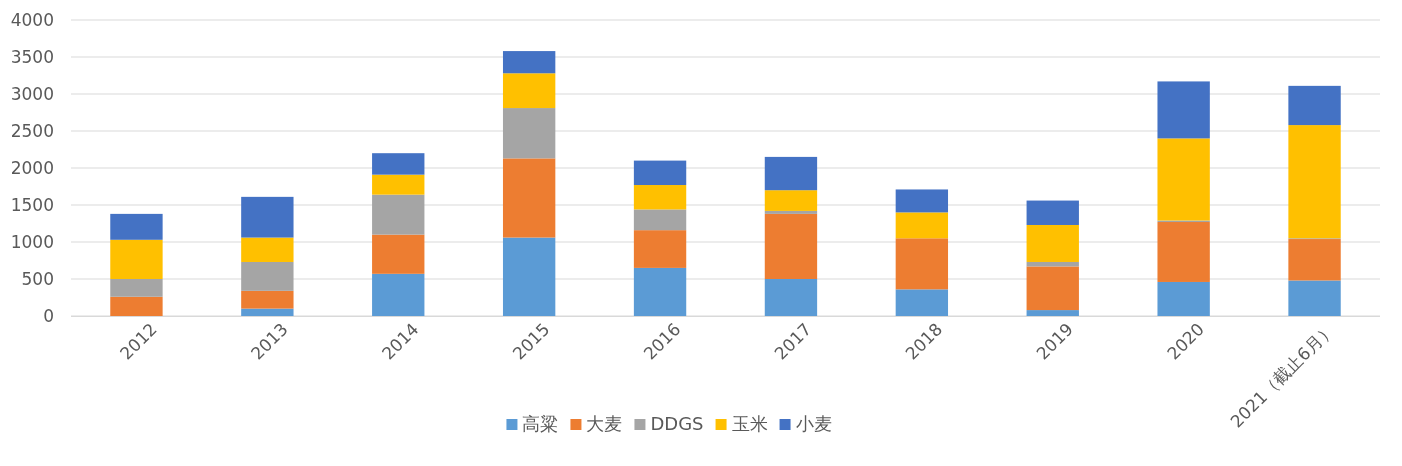  I want to click on y-tick-label: 500, so click(37, 278).